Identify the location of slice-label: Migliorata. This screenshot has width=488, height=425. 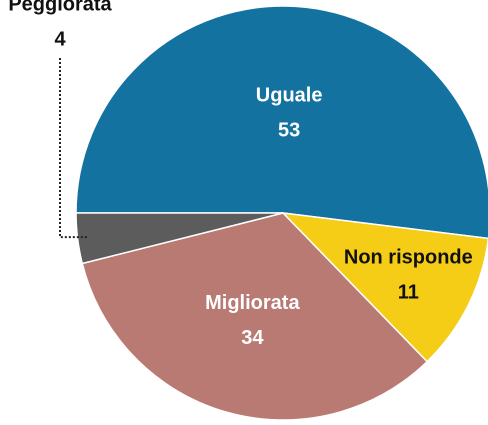
(252, 303).